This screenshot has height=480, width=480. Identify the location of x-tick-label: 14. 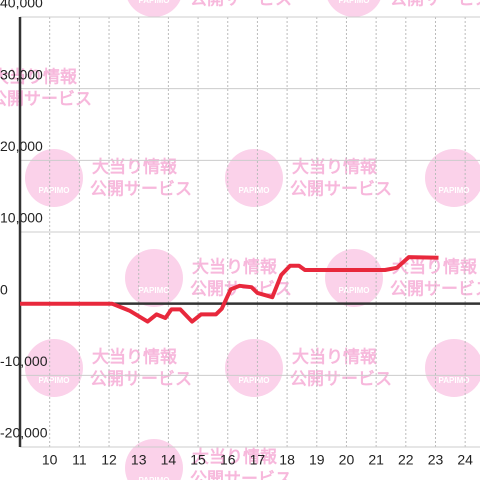
(169, 460).